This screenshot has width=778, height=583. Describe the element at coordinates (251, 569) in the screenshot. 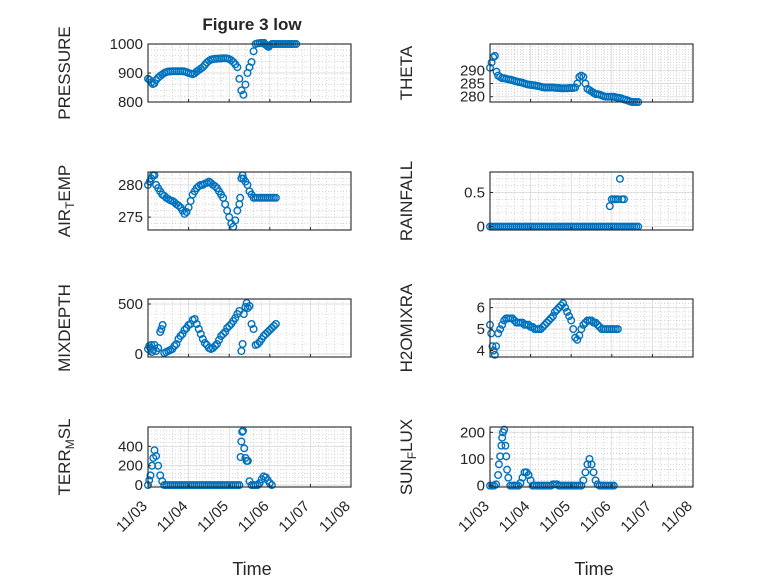

I see `xlabel-left: Time` at that location.